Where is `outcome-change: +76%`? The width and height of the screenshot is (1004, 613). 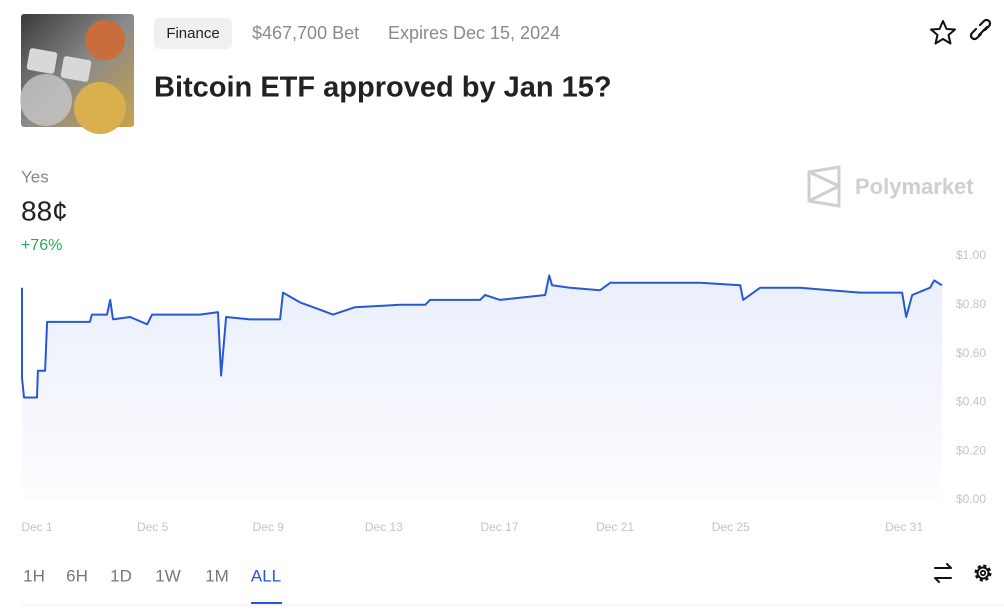
outcome-change: +76% is located at coordinates (41, 245).